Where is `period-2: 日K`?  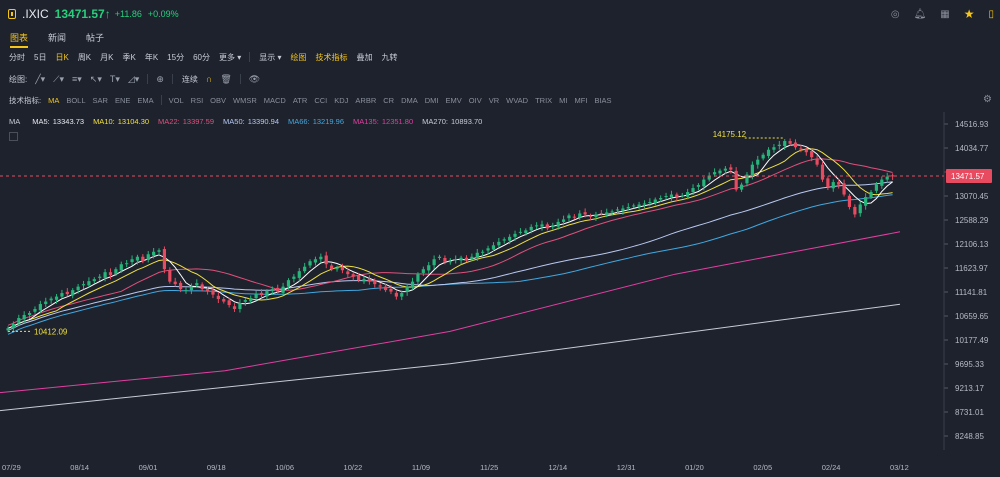
period-2: 日K is located at coordinates (62, 57).